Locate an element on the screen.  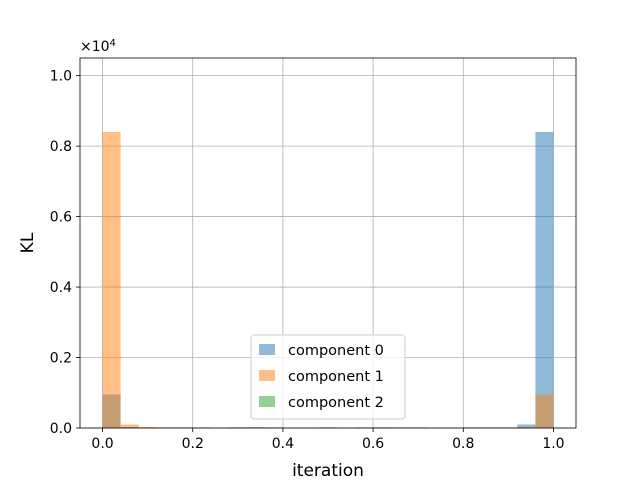
y-tick-label: 0.4 is located at coordinates (61, 288).